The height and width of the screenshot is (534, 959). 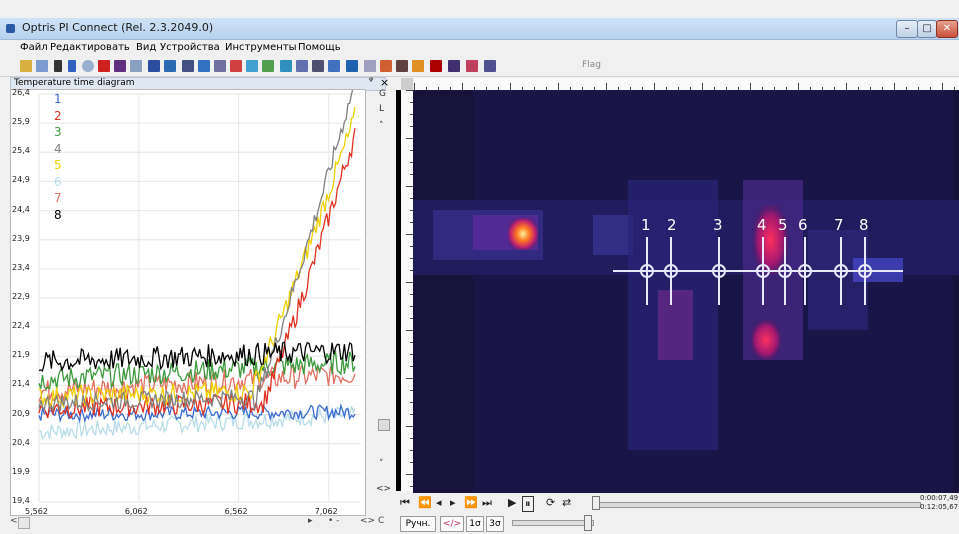 I want to click on scroll-left-icon: <, so click(x=14, y=521).